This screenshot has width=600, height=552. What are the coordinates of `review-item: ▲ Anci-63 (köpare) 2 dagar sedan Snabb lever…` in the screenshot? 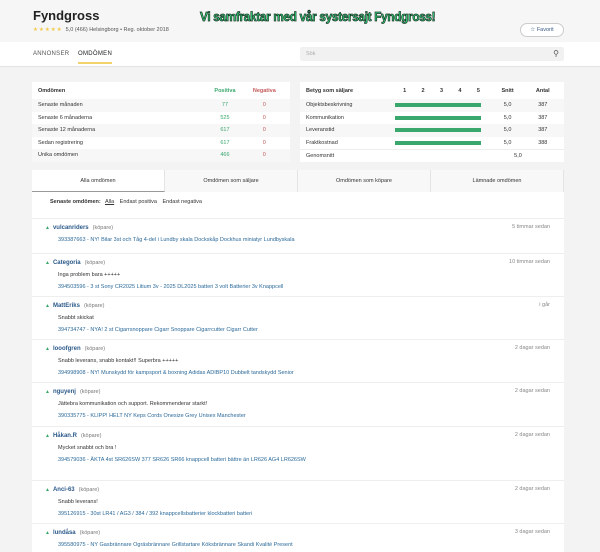 It's located at (298, 499).